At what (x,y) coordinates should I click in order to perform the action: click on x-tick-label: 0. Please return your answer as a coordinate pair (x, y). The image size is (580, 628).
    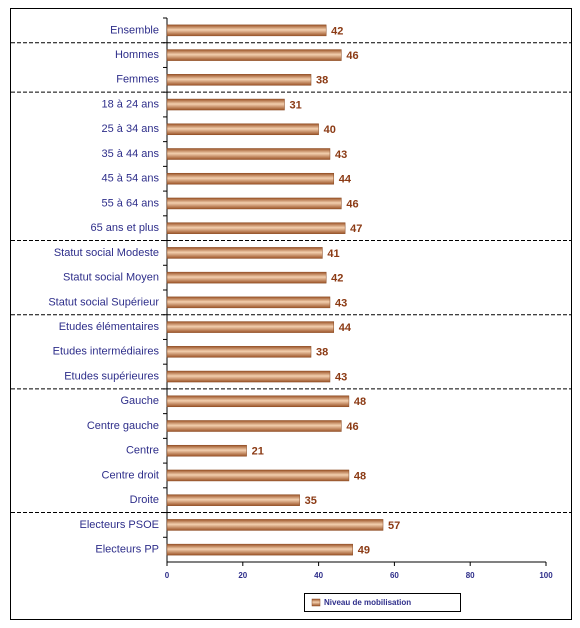
    Looking at the image, I should click on (167, 575).